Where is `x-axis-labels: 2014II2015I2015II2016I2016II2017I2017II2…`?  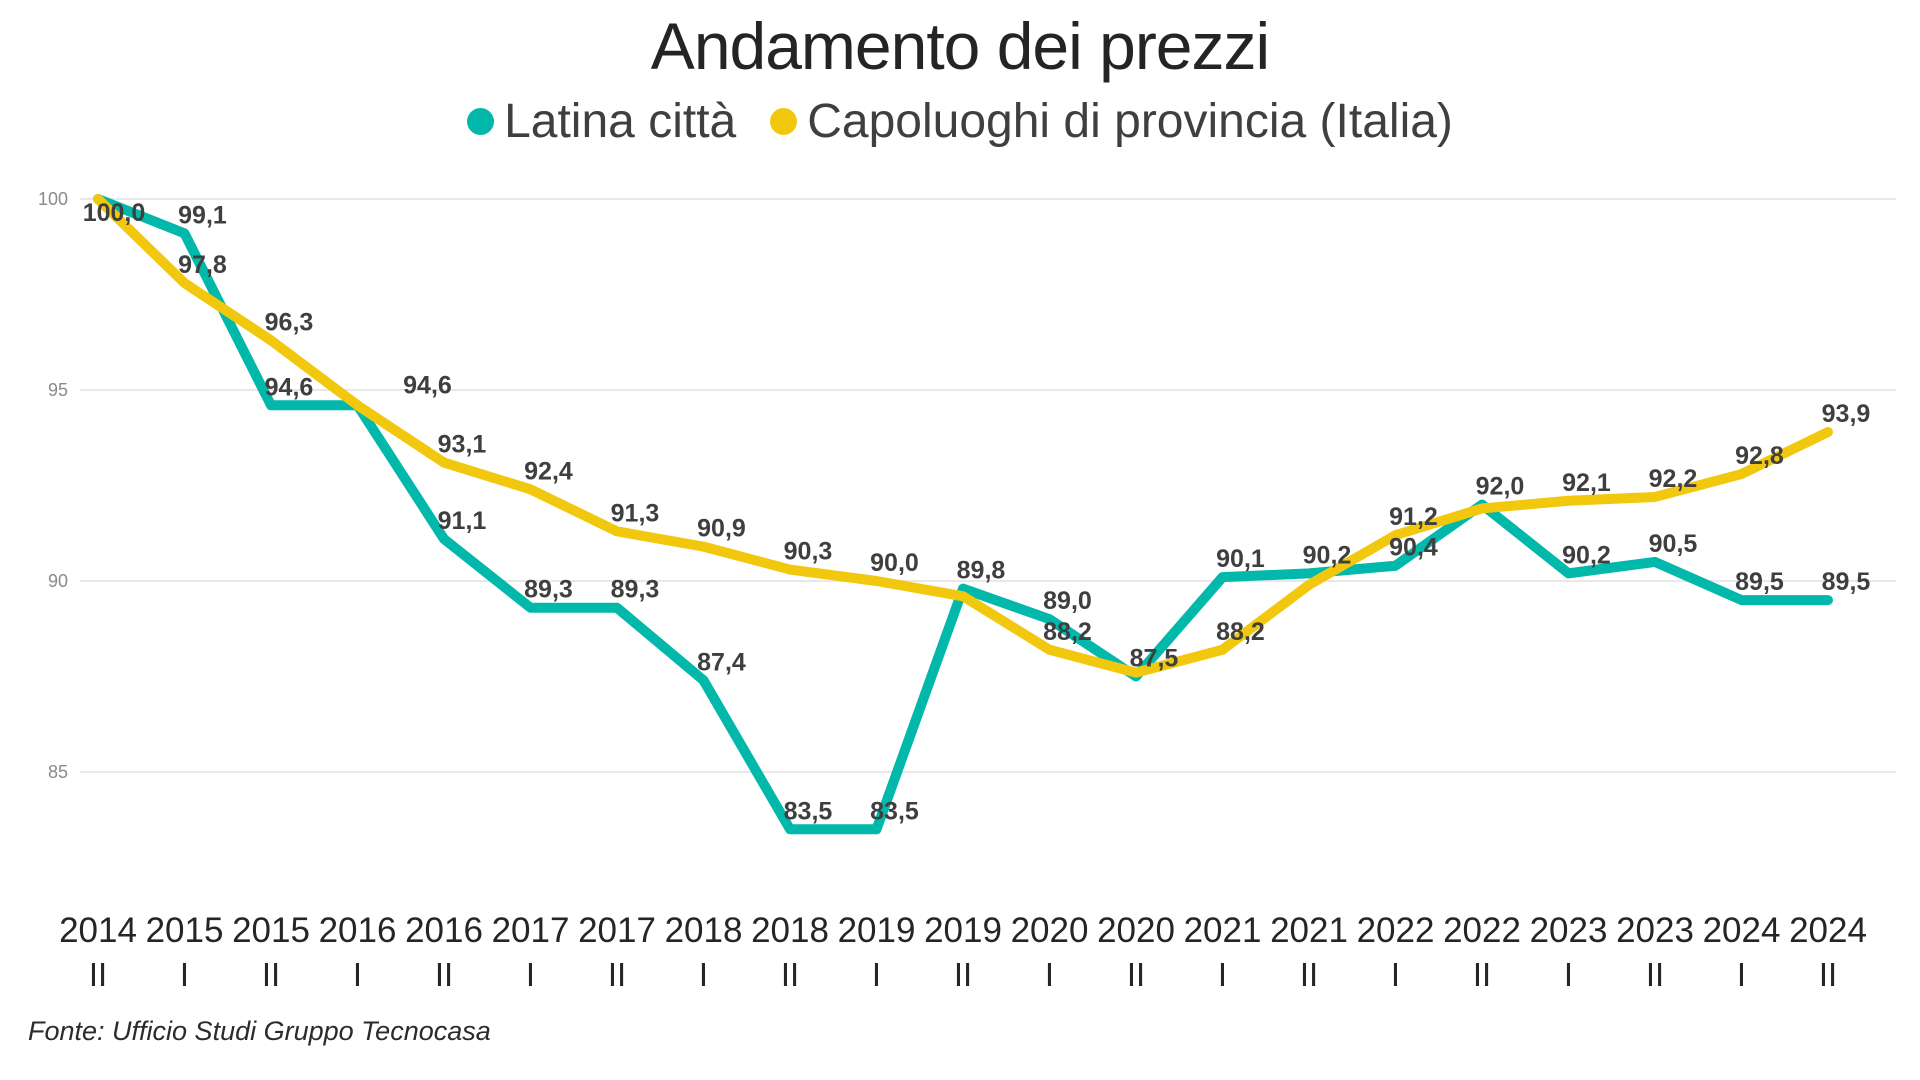 x-axis-labels: 2014II2015I2015II2016I2016II2017I2017II2… is located at coordinates (963, 952).